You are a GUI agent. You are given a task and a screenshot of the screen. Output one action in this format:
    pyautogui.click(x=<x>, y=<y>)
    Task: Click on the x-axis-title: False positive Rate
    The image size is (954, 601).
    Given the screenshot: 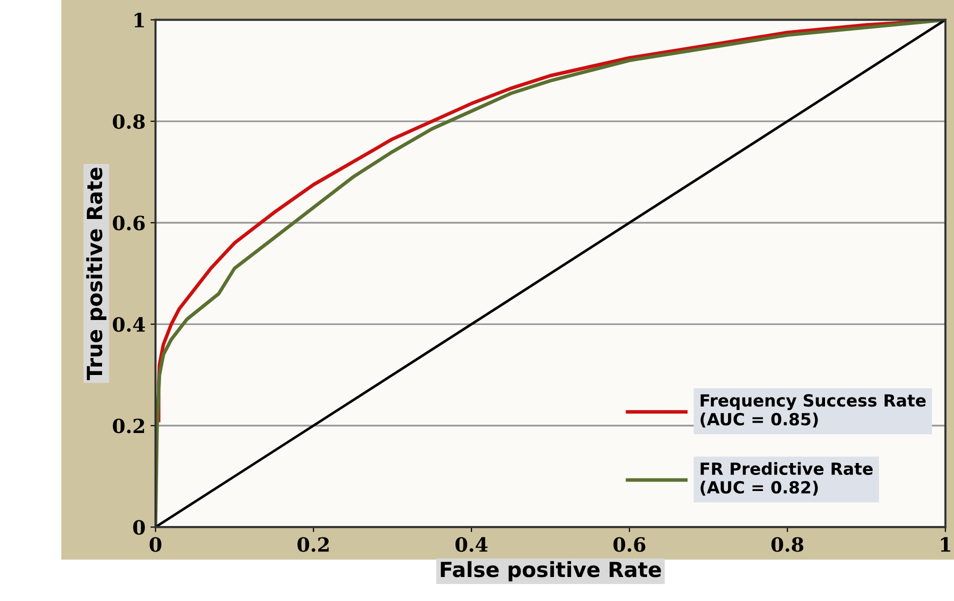 What is the action you would take?
    pyautogui.click(x=550, y=571)
    